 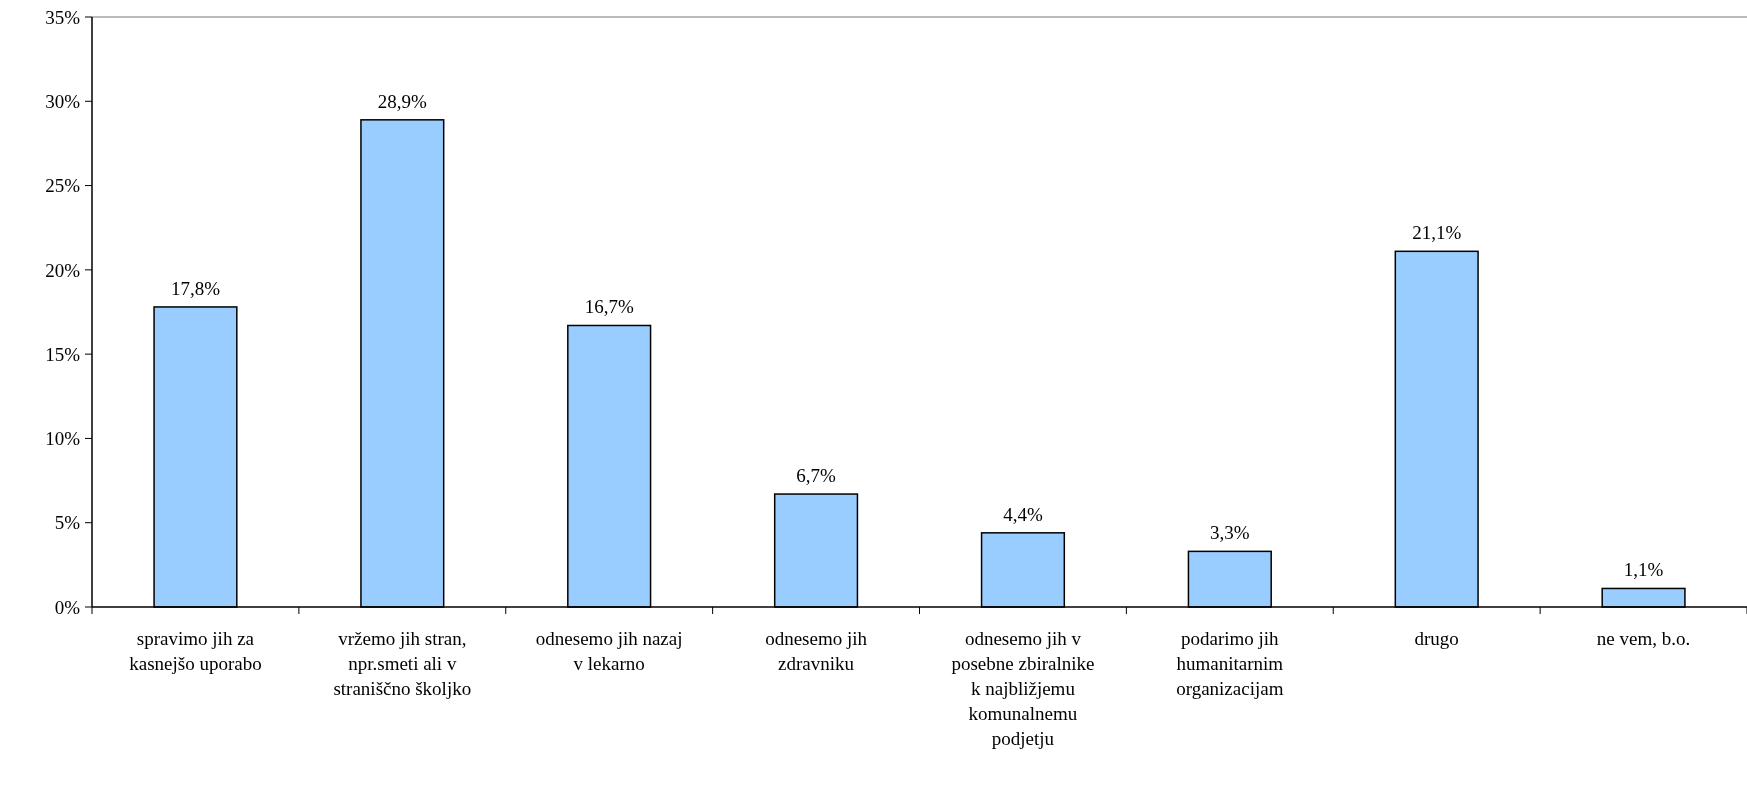 What do you see at coordinates (609, 651) in the screenshot?
I see `x-tick-label: odnesemo jih nazaj v lekarno` at bounding box center [609, 651].